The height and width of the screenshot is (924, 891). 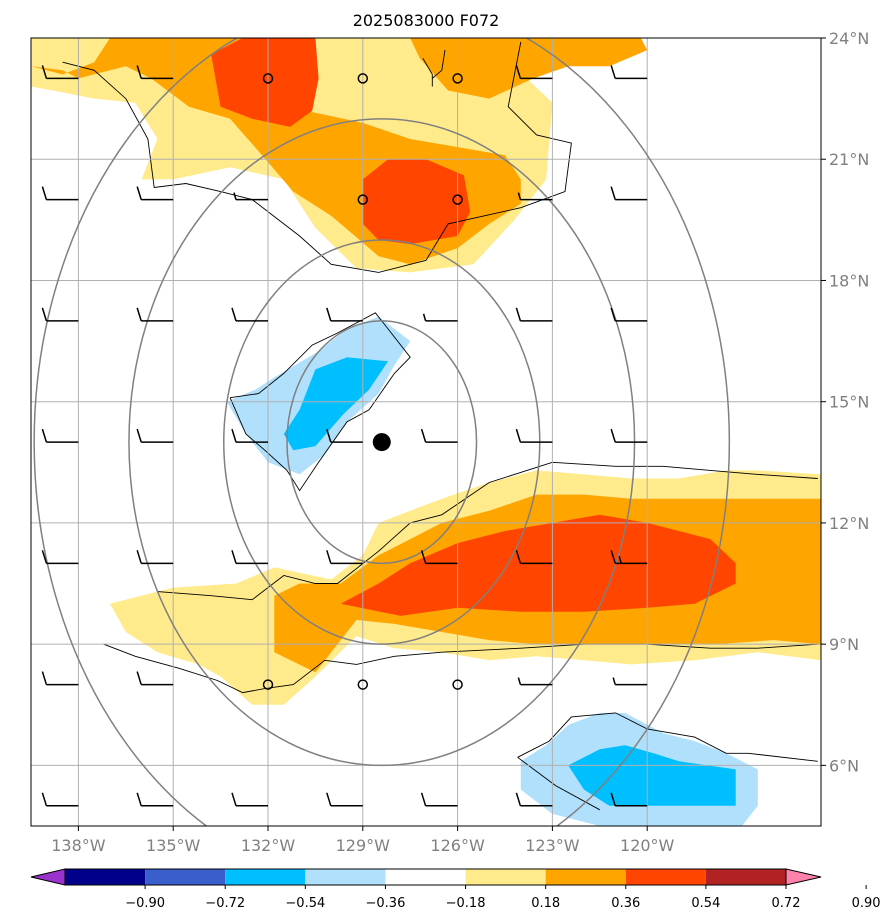 I want to click on x-tick-label-3: 129°W, so click(x=363, y=845).